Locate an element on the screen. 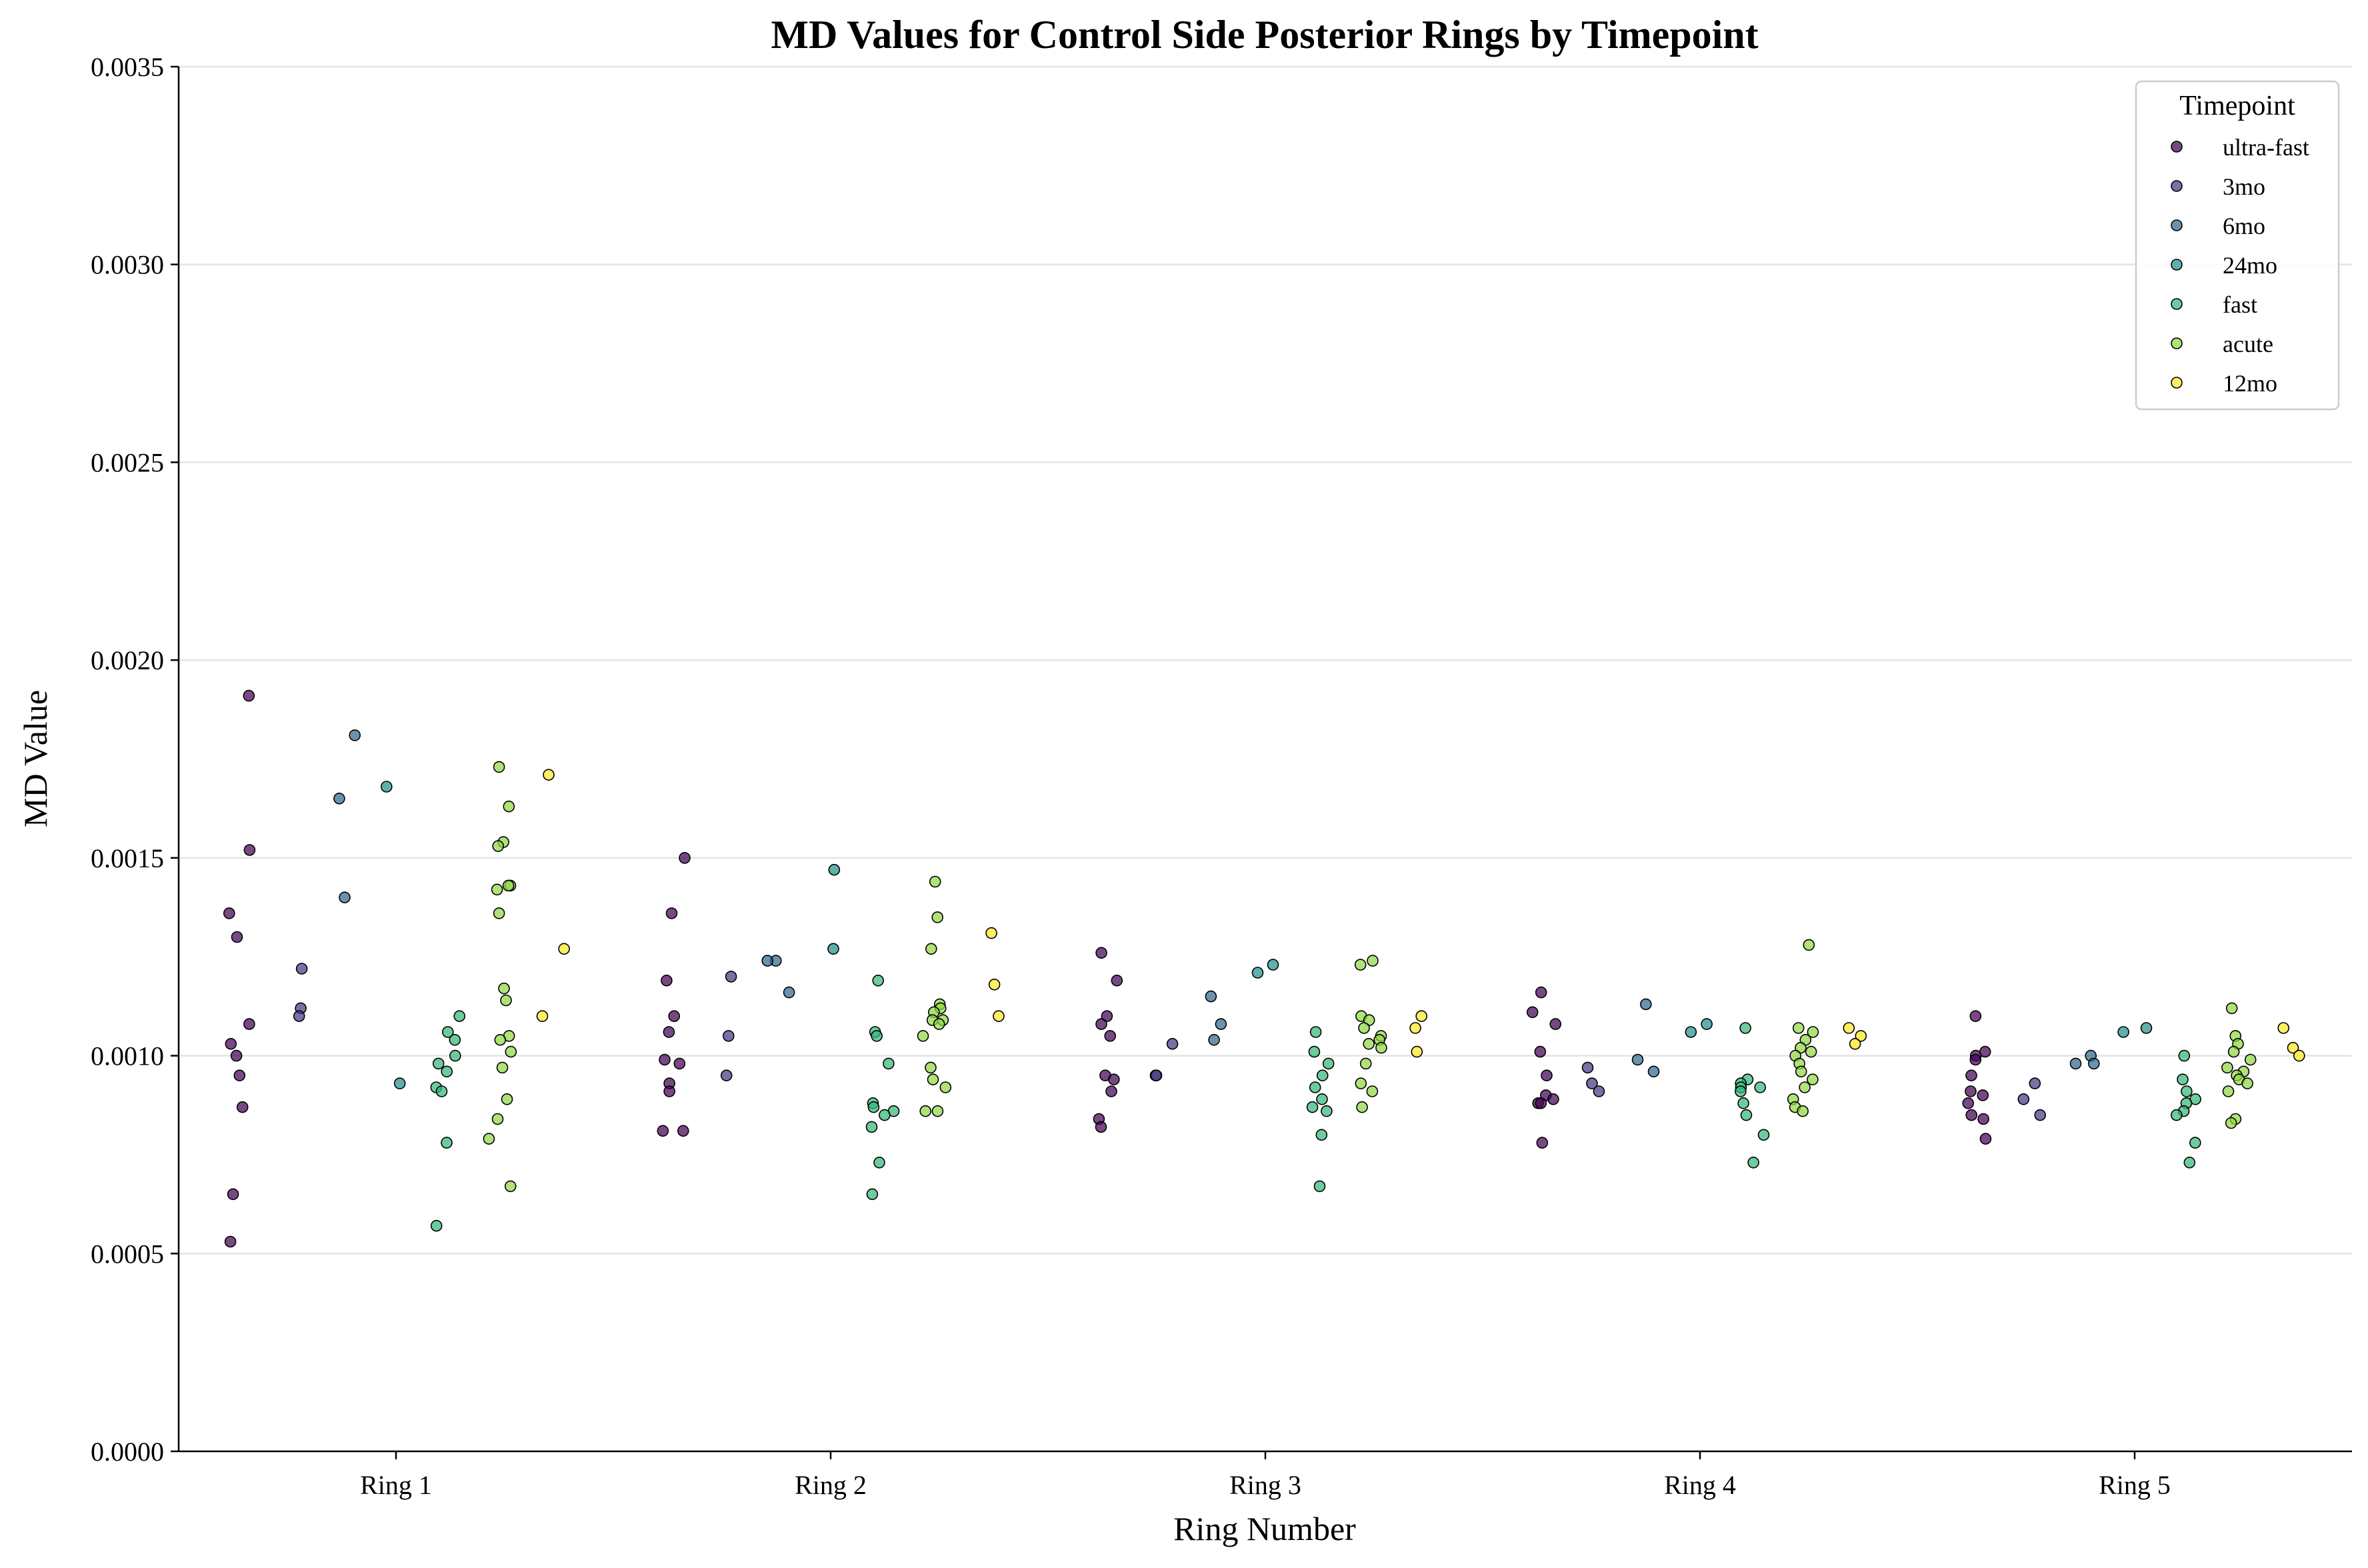 Image resolution: width=2368 pixels, height=1568 pixels. legend-label: ultra-fast is located at coordinates (2266, 147).